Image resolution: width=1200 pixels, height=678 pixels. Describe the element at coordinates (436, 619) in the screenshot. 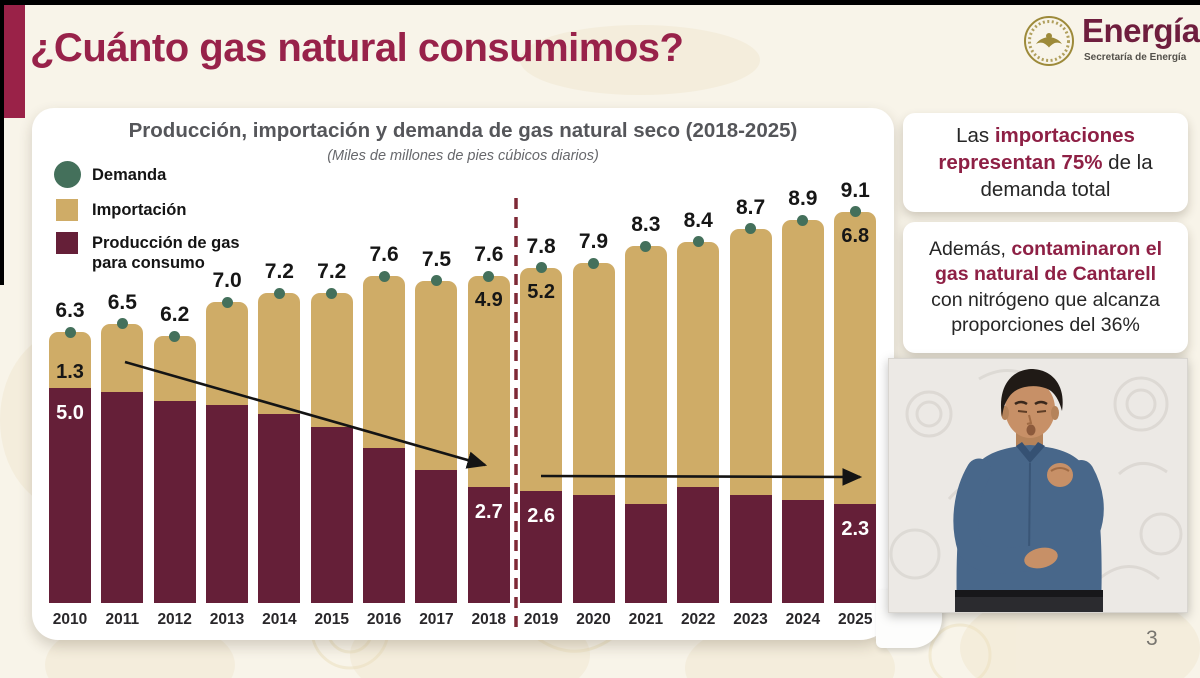

I see `x-tick-2017: 2017` at that location.